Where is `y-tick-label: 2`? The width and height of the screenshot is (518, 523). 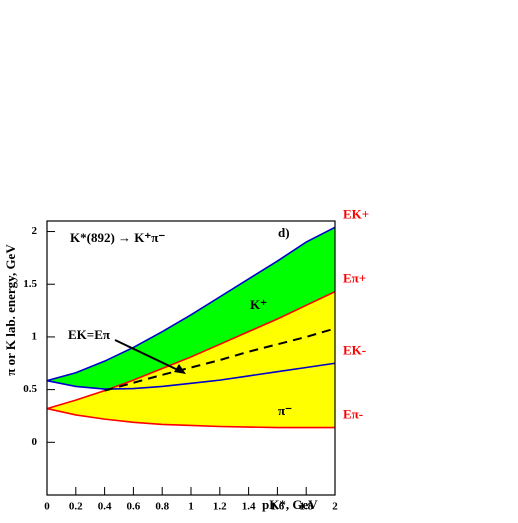
y-tick-label: 2 is located at coordinates (35, 231).